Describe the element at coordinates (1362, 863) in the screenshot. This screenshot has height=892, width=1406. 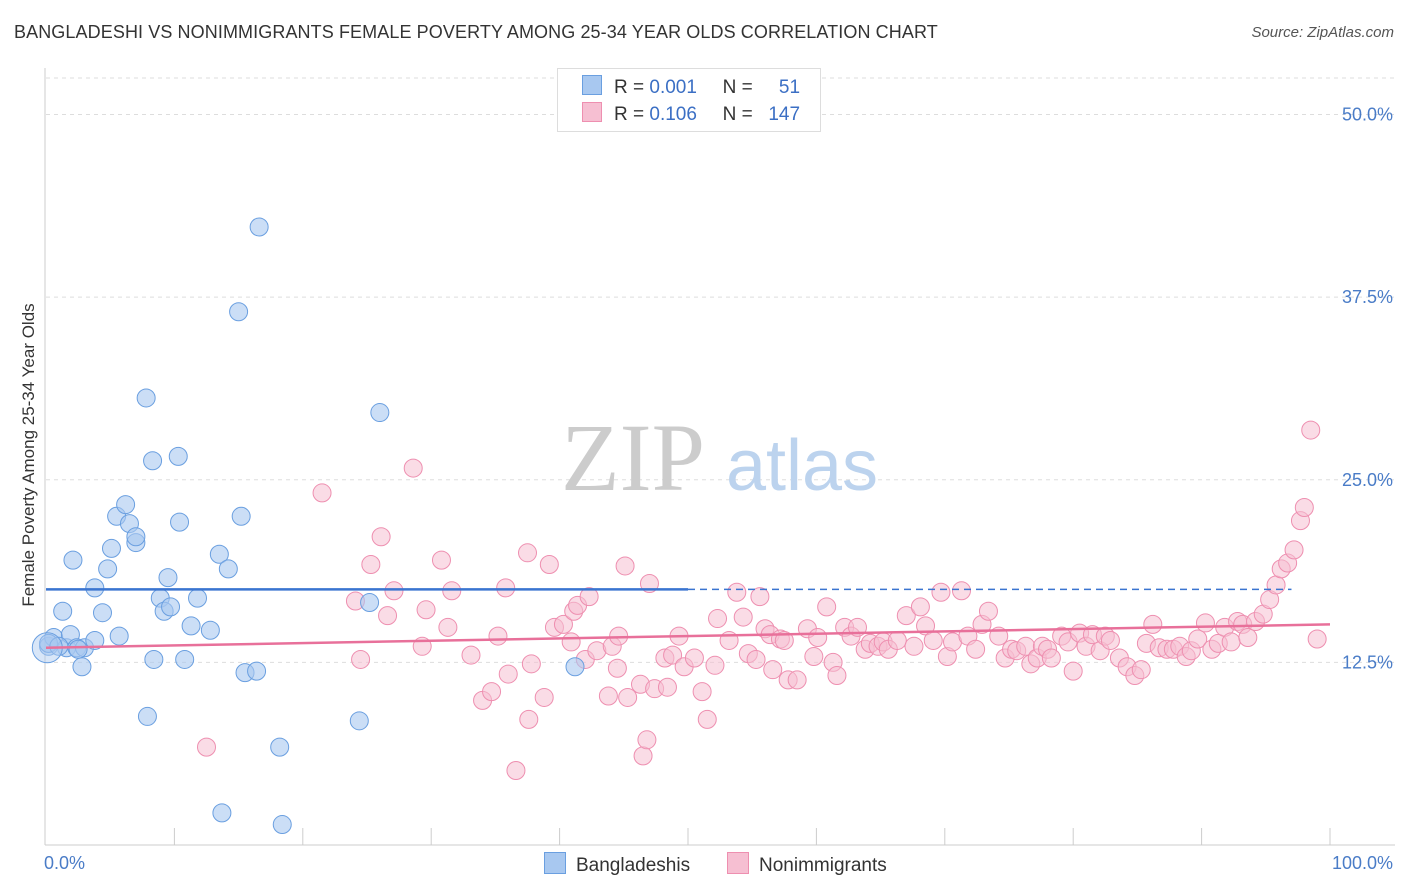
I see `x-tick-label: 100.0%` at that location.